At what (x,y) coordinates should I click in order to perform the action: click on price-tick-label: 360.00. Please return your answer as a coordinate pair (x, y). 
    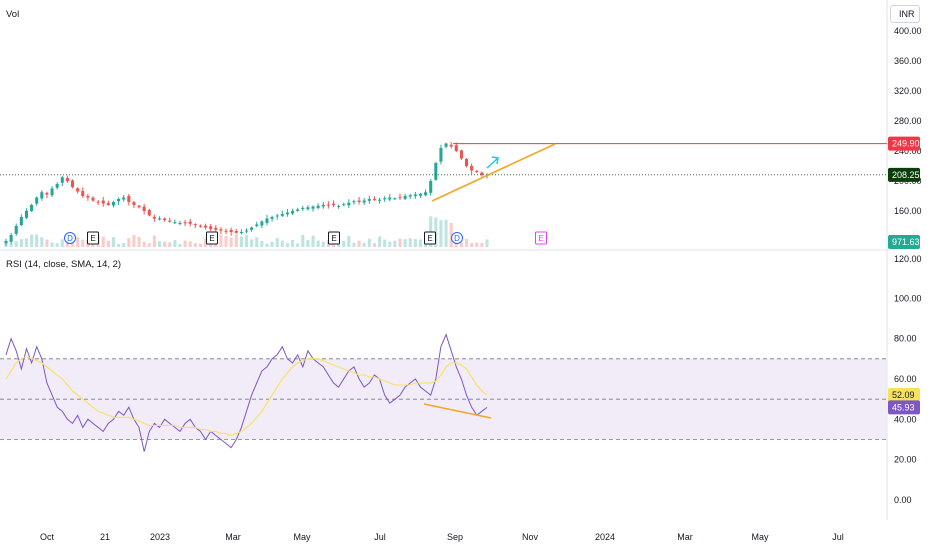
    Looking at the image, I should click on (908, 61).